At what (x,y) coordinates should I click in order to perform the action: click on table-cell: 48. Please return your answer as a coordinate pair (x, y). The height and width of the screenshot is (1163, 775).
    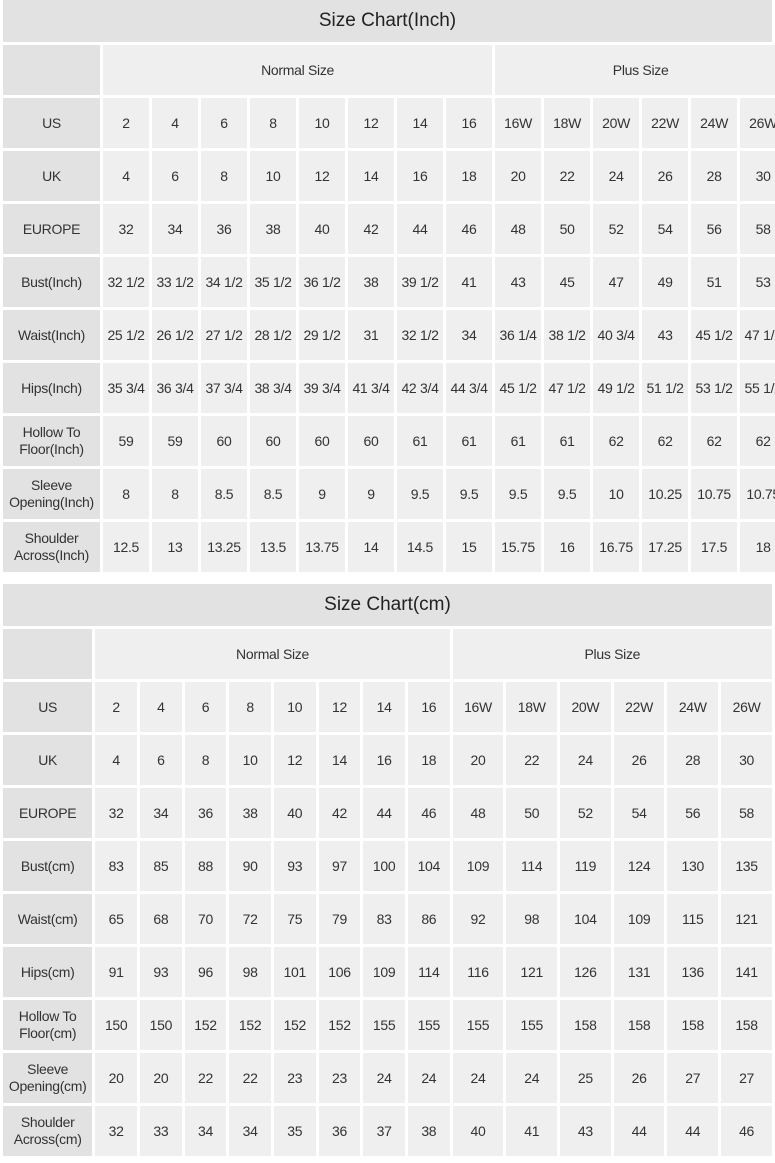
    Looking at the image, I should click on (518, 229).